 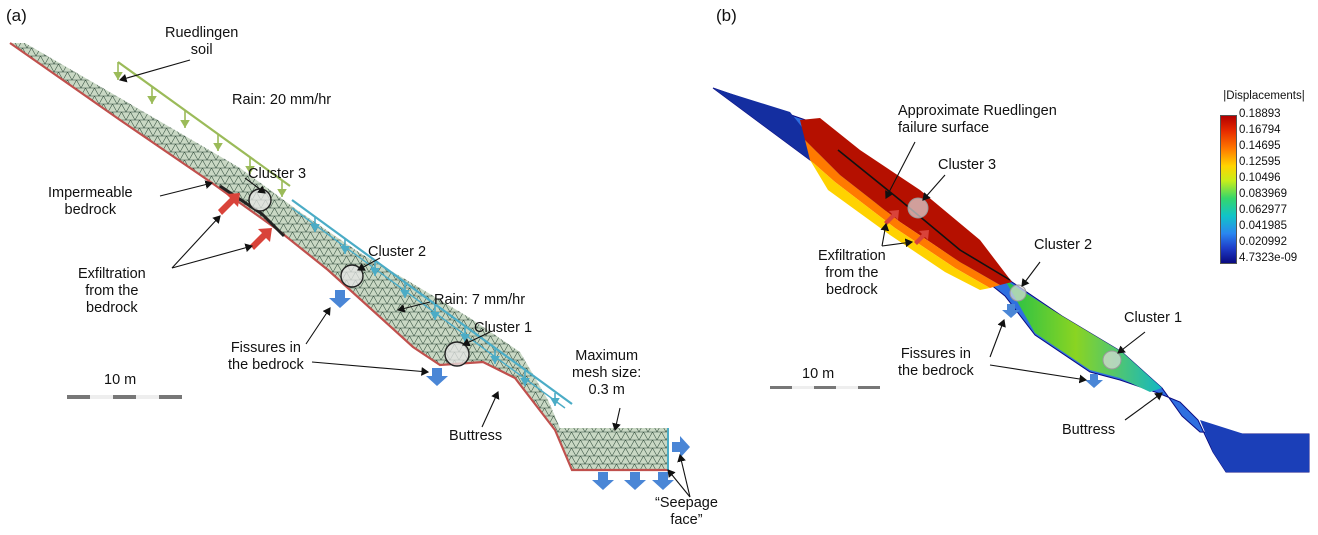 I want to click on mesh-line: Maximum, so click(x=607, y=356).